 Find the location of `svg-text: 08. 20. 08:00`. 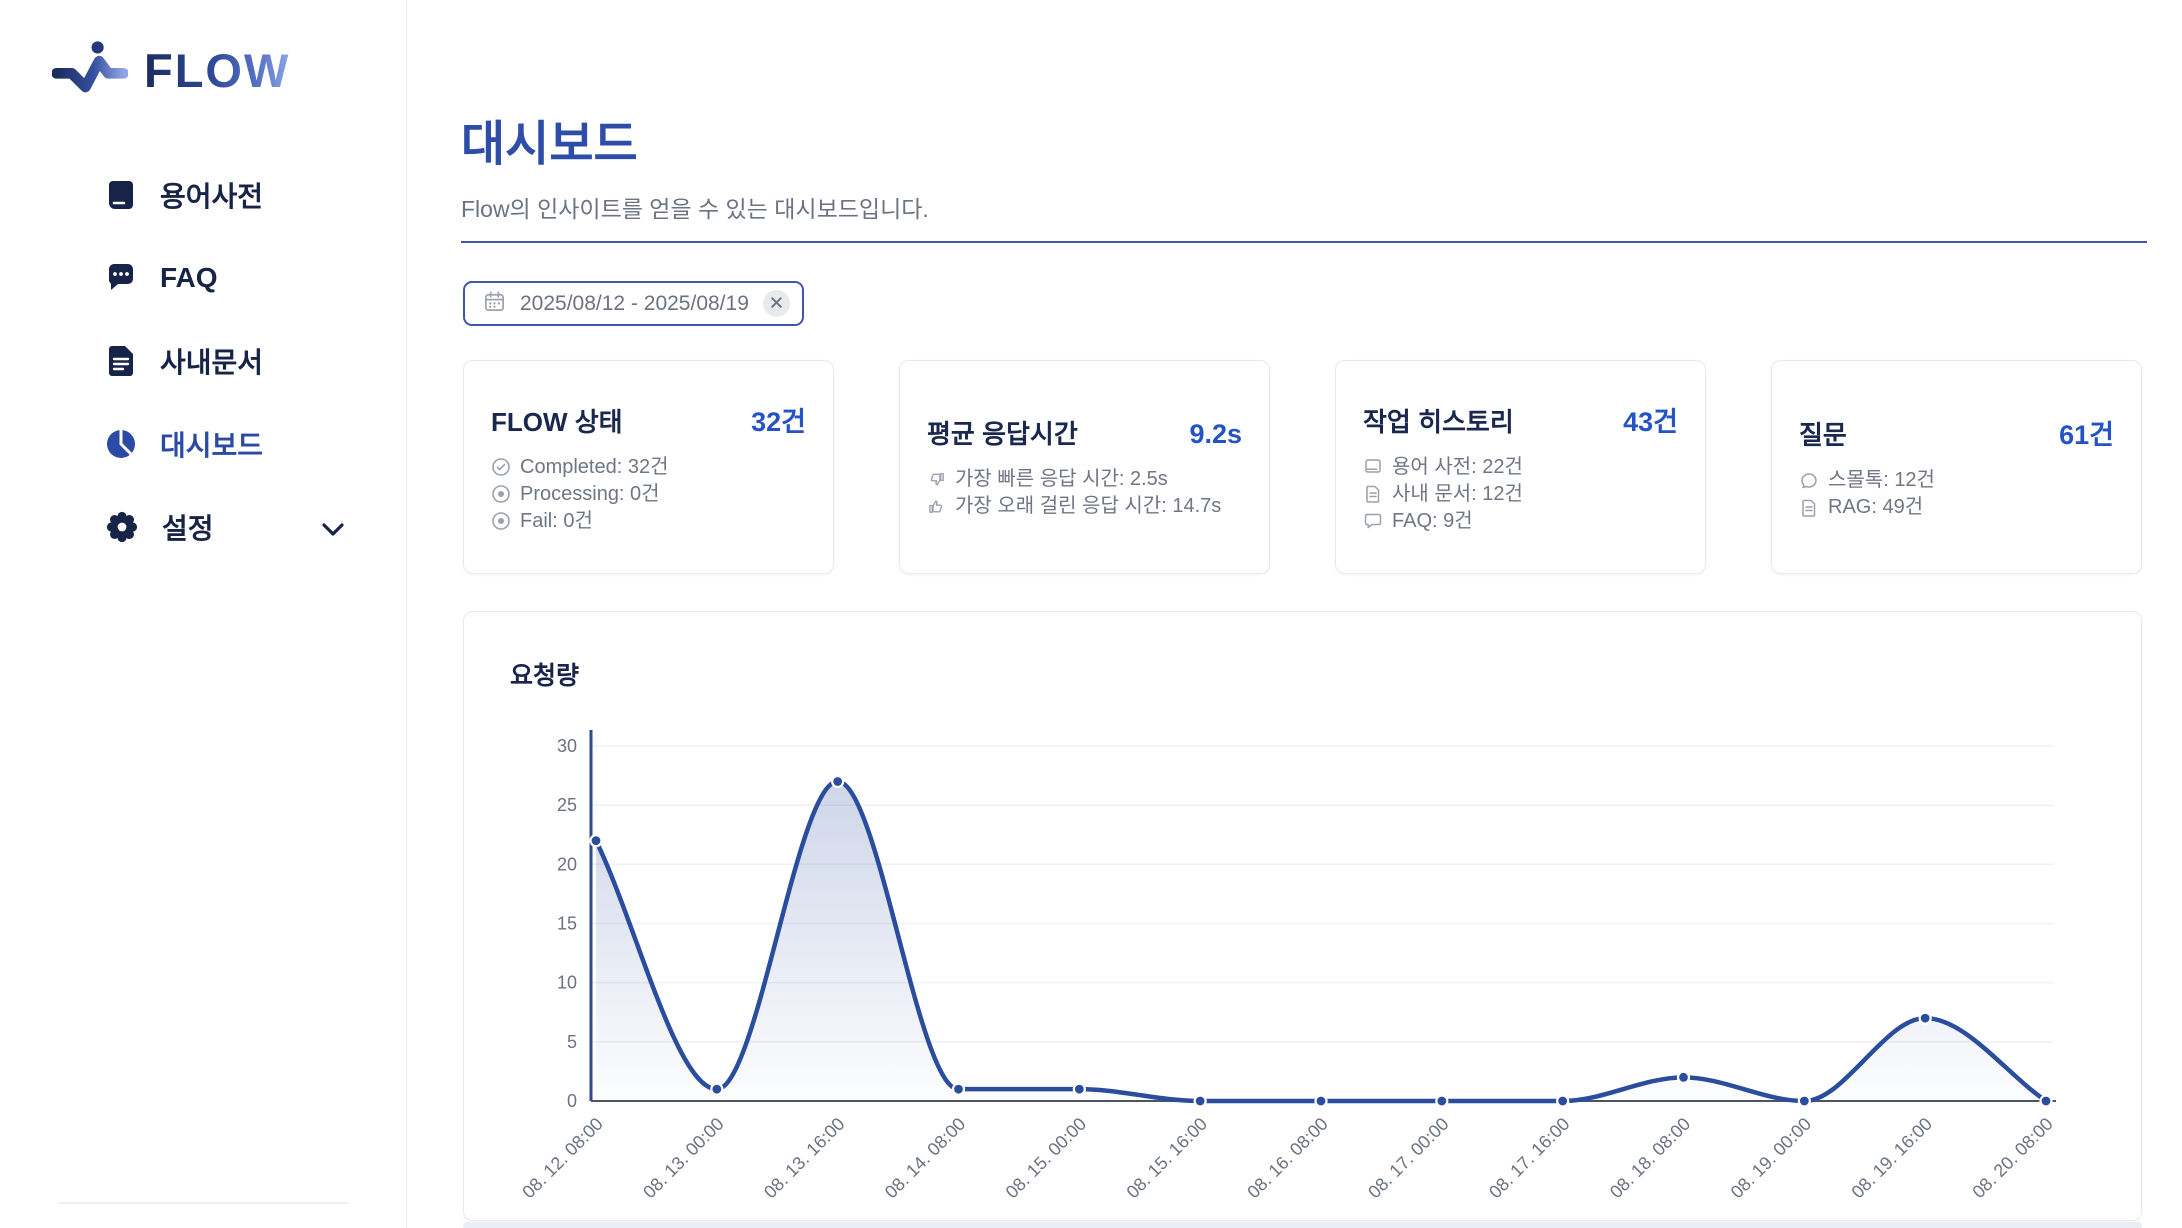

svg-text: 08. 20. 08:00 is located at coordinates (2012, 1158).